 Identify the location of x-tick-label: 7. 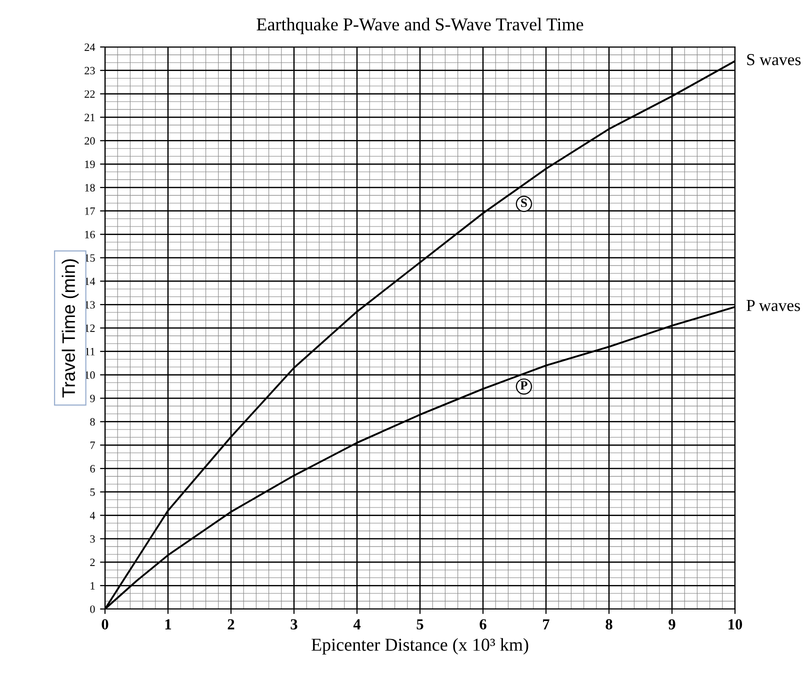
(546, 624).